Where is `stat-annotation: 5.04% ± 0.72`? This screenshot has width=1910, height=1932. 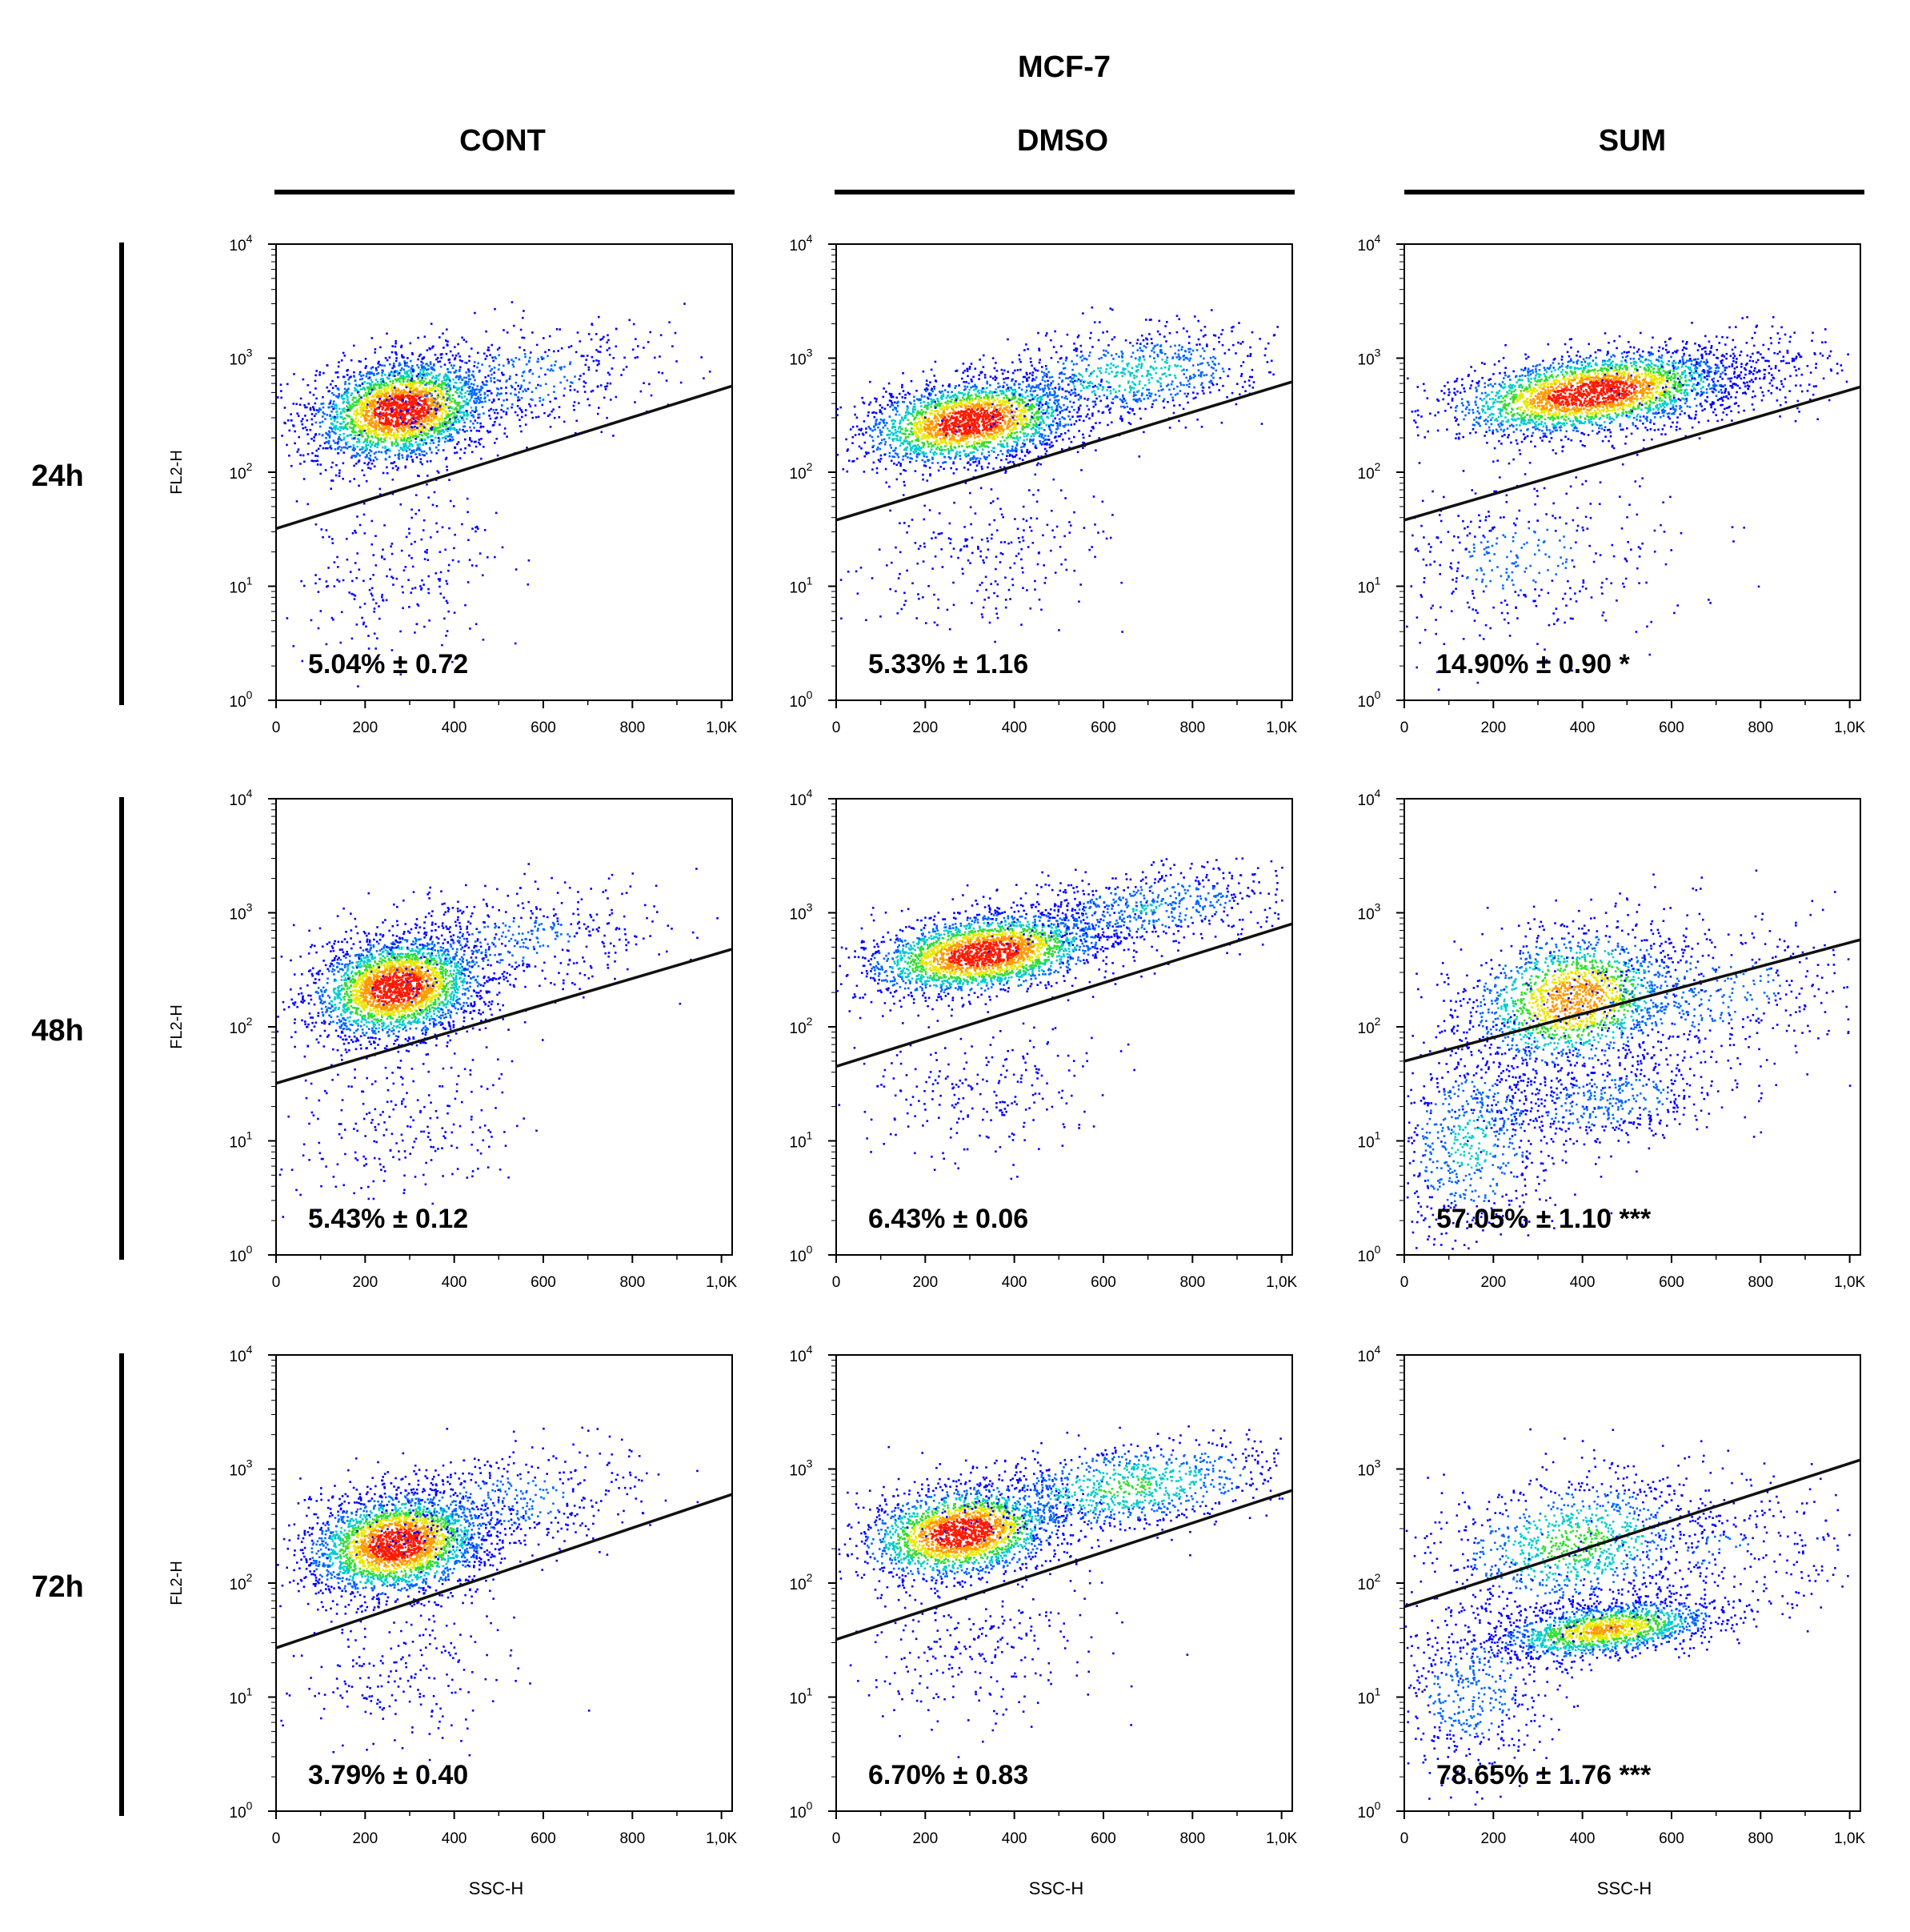
stat-annotation: 5.04% ± 0.72 is located at coordinates (388, 664).